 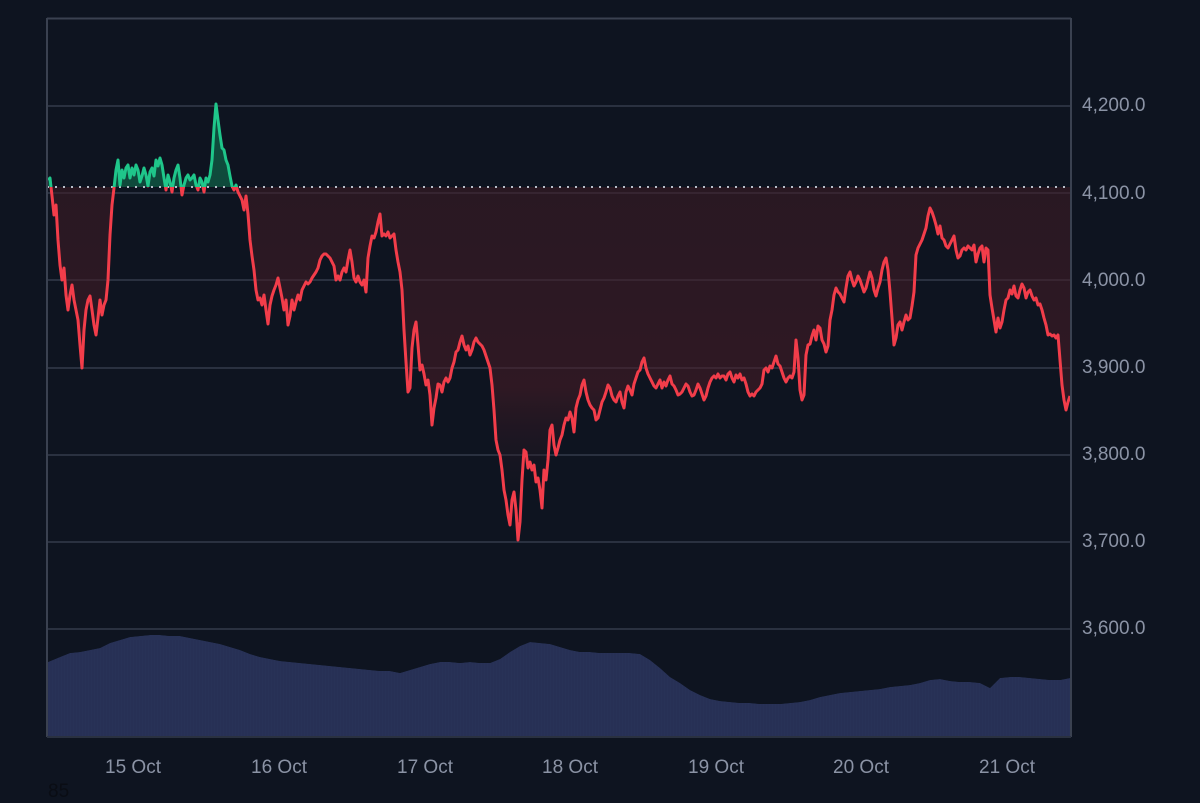 I want to click on volume-histogram, so click(x=559, y=682).